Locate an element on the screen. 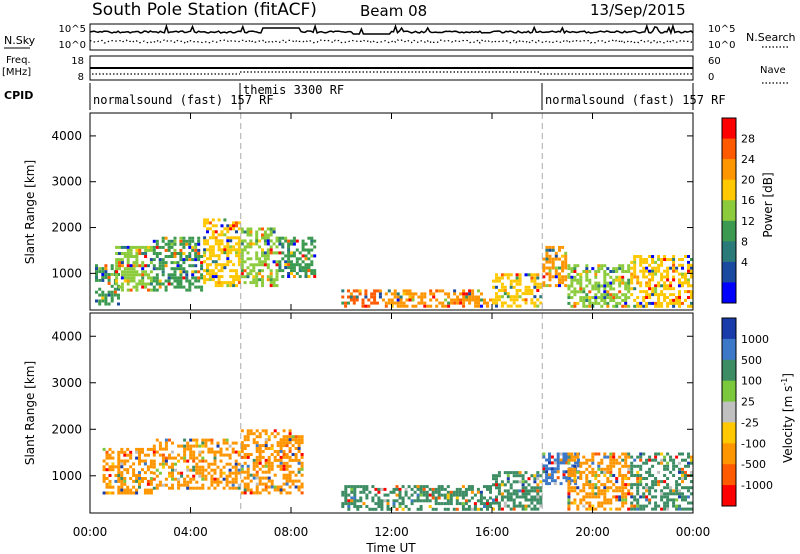 This screenshot has height=554, width=800. x-tick-label: 16:00 is located at coordinates (492, 532).